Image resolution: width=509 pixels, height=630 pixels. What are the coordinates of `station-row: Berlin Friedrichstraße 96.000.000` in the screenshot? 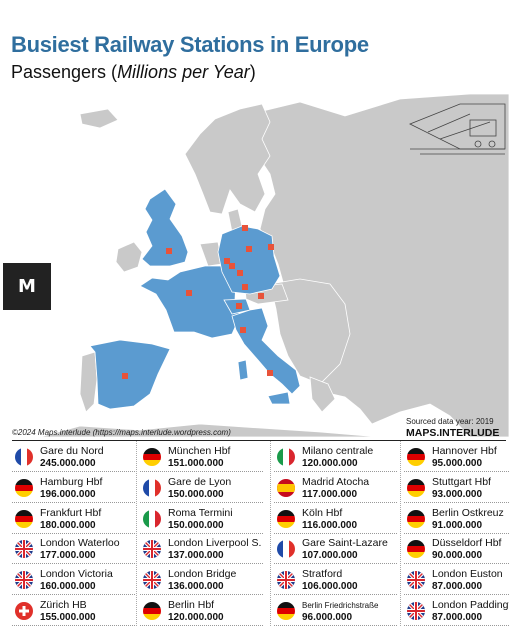 It's located at (335, 610).